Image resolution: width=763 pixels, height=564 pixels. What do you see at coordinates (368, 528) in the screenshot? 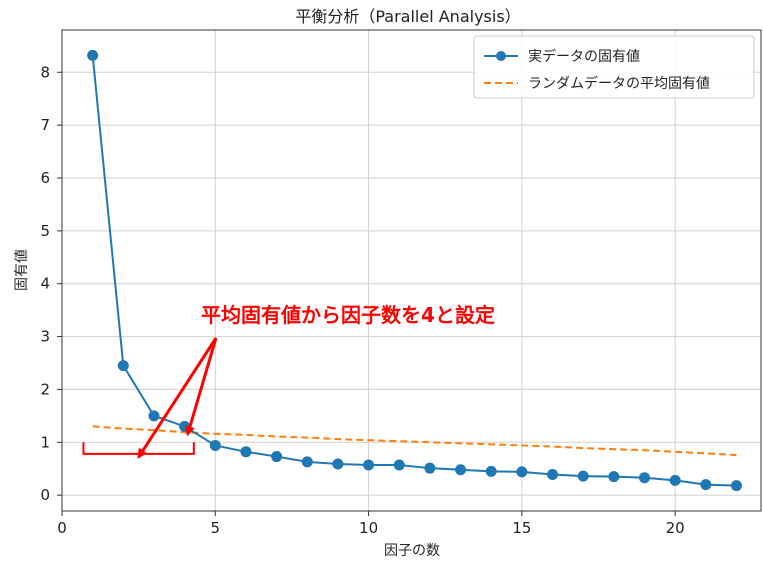
I see `x-tick-label: 10` at bounding box center [368, 528].